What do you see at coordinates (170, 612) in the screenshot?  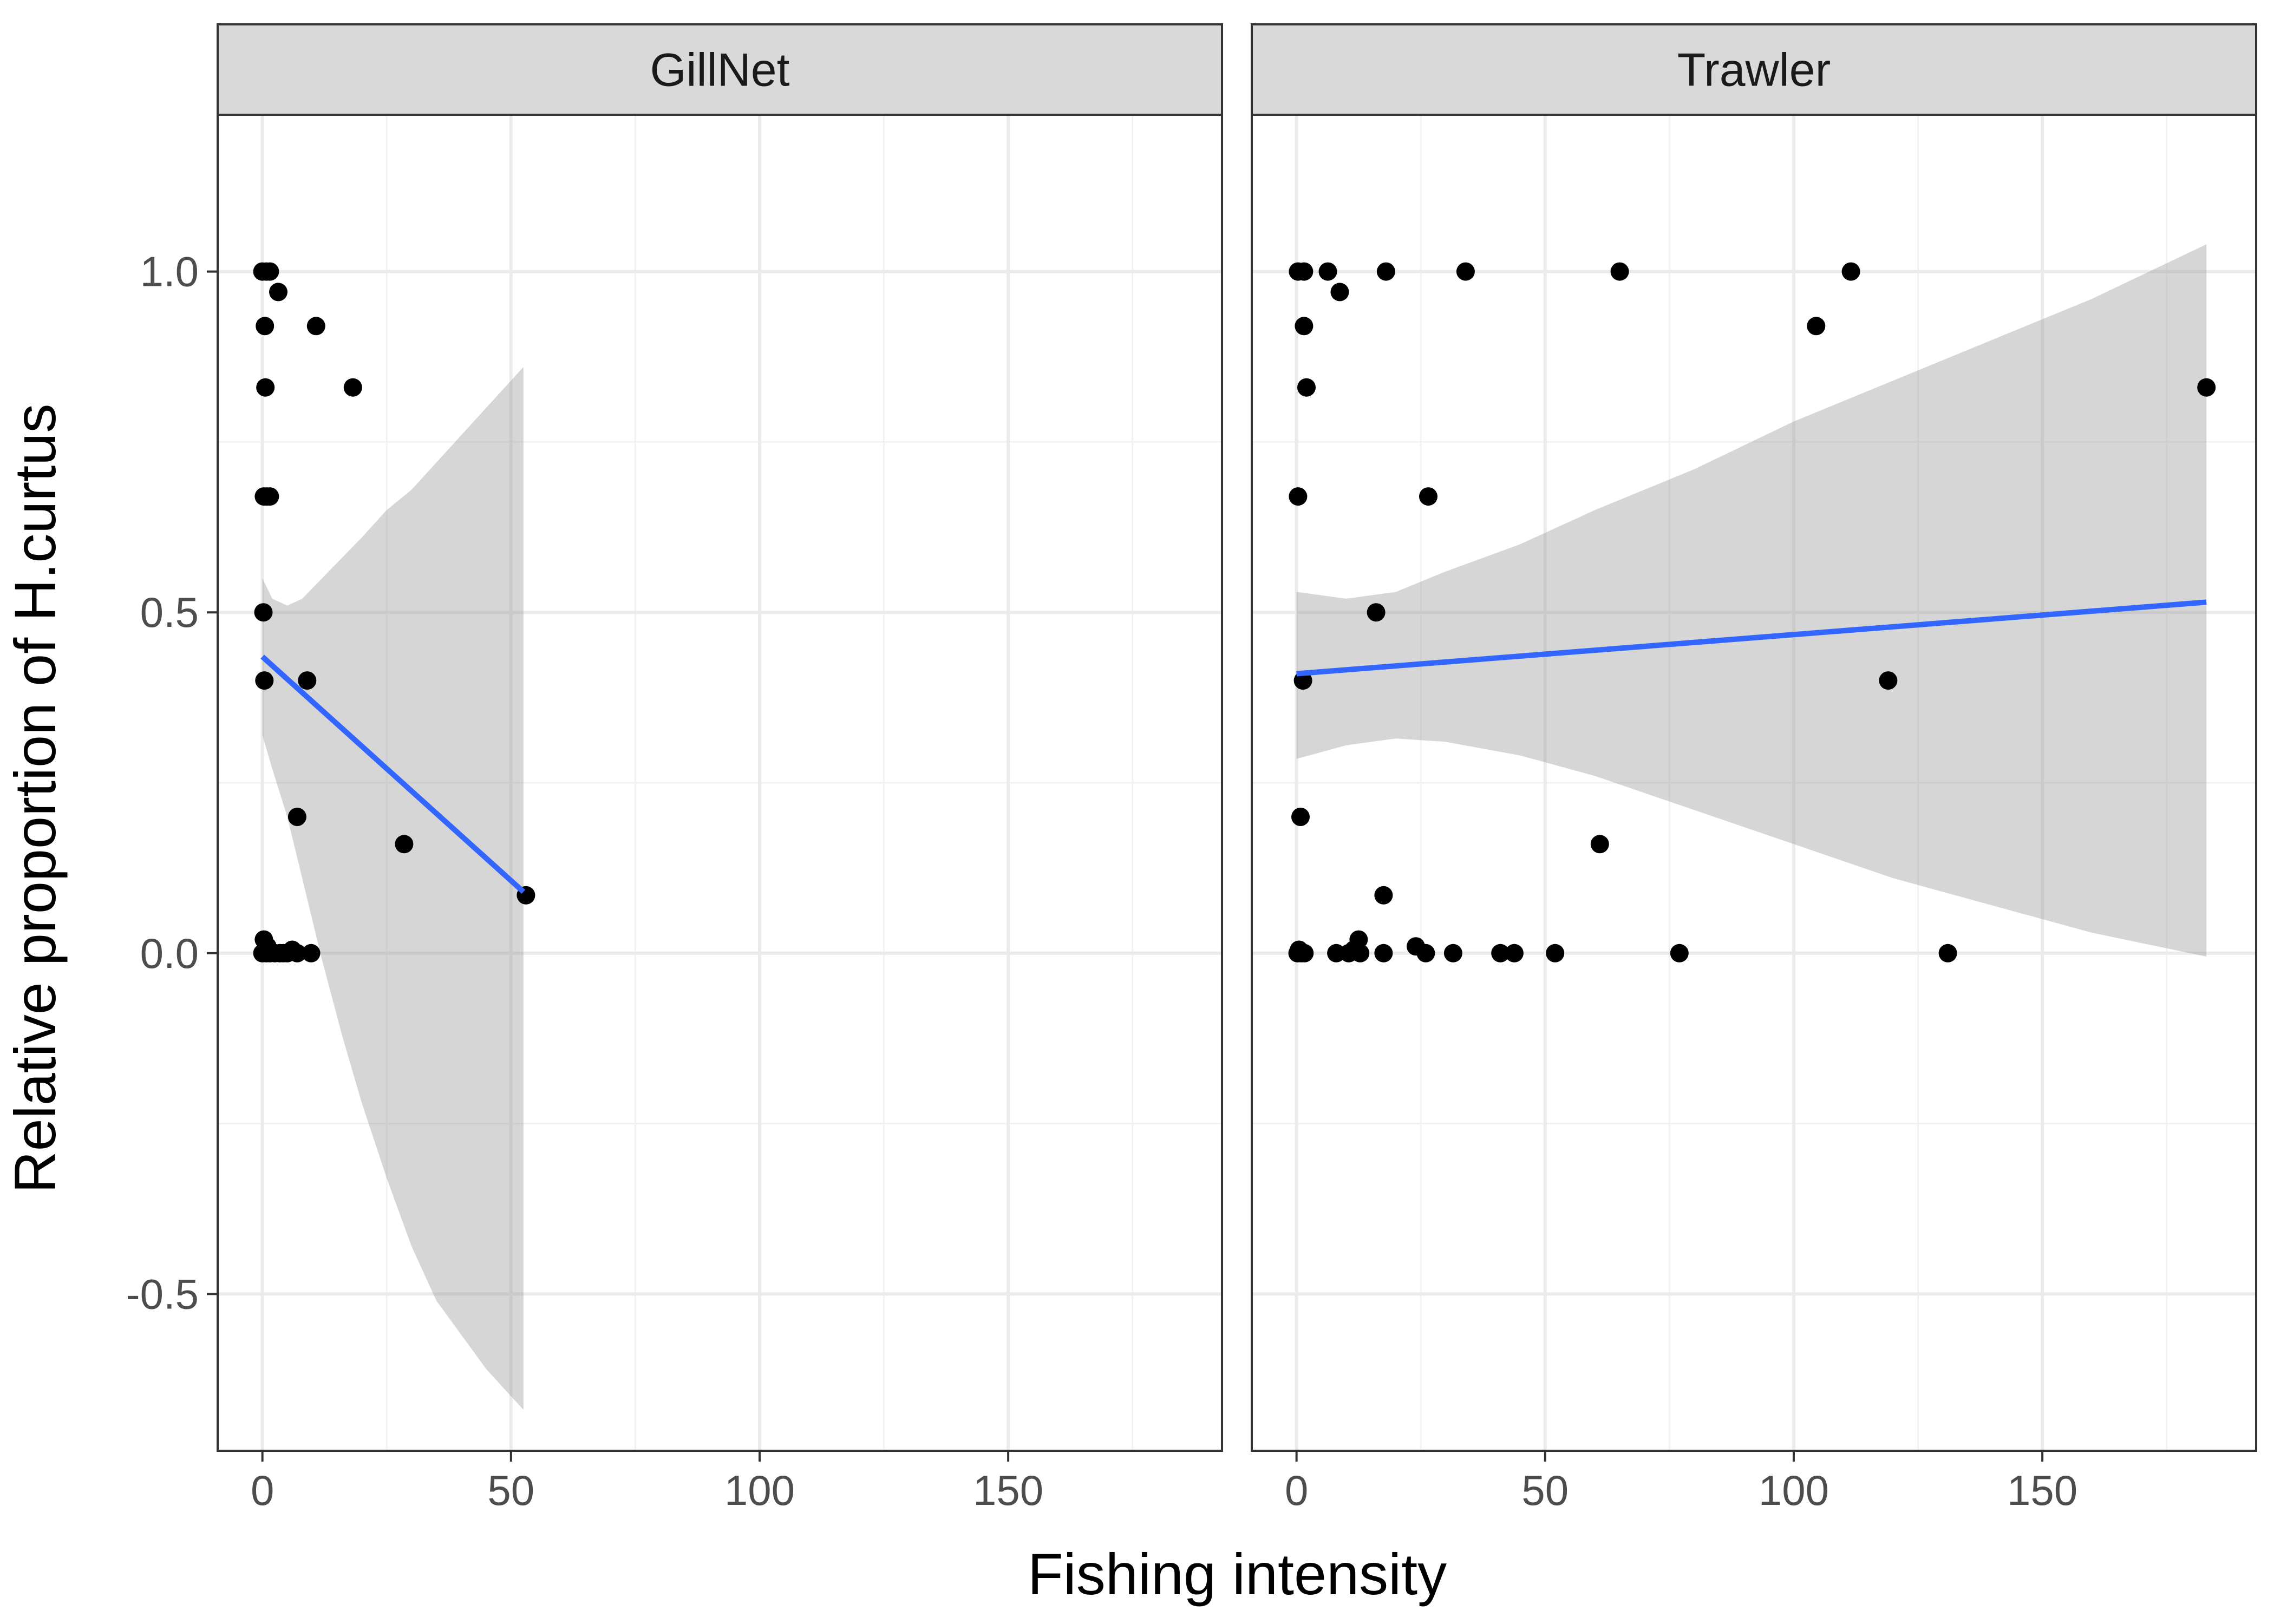 I see `y-tick-label: 0.5` at bounding box center [170, 612].